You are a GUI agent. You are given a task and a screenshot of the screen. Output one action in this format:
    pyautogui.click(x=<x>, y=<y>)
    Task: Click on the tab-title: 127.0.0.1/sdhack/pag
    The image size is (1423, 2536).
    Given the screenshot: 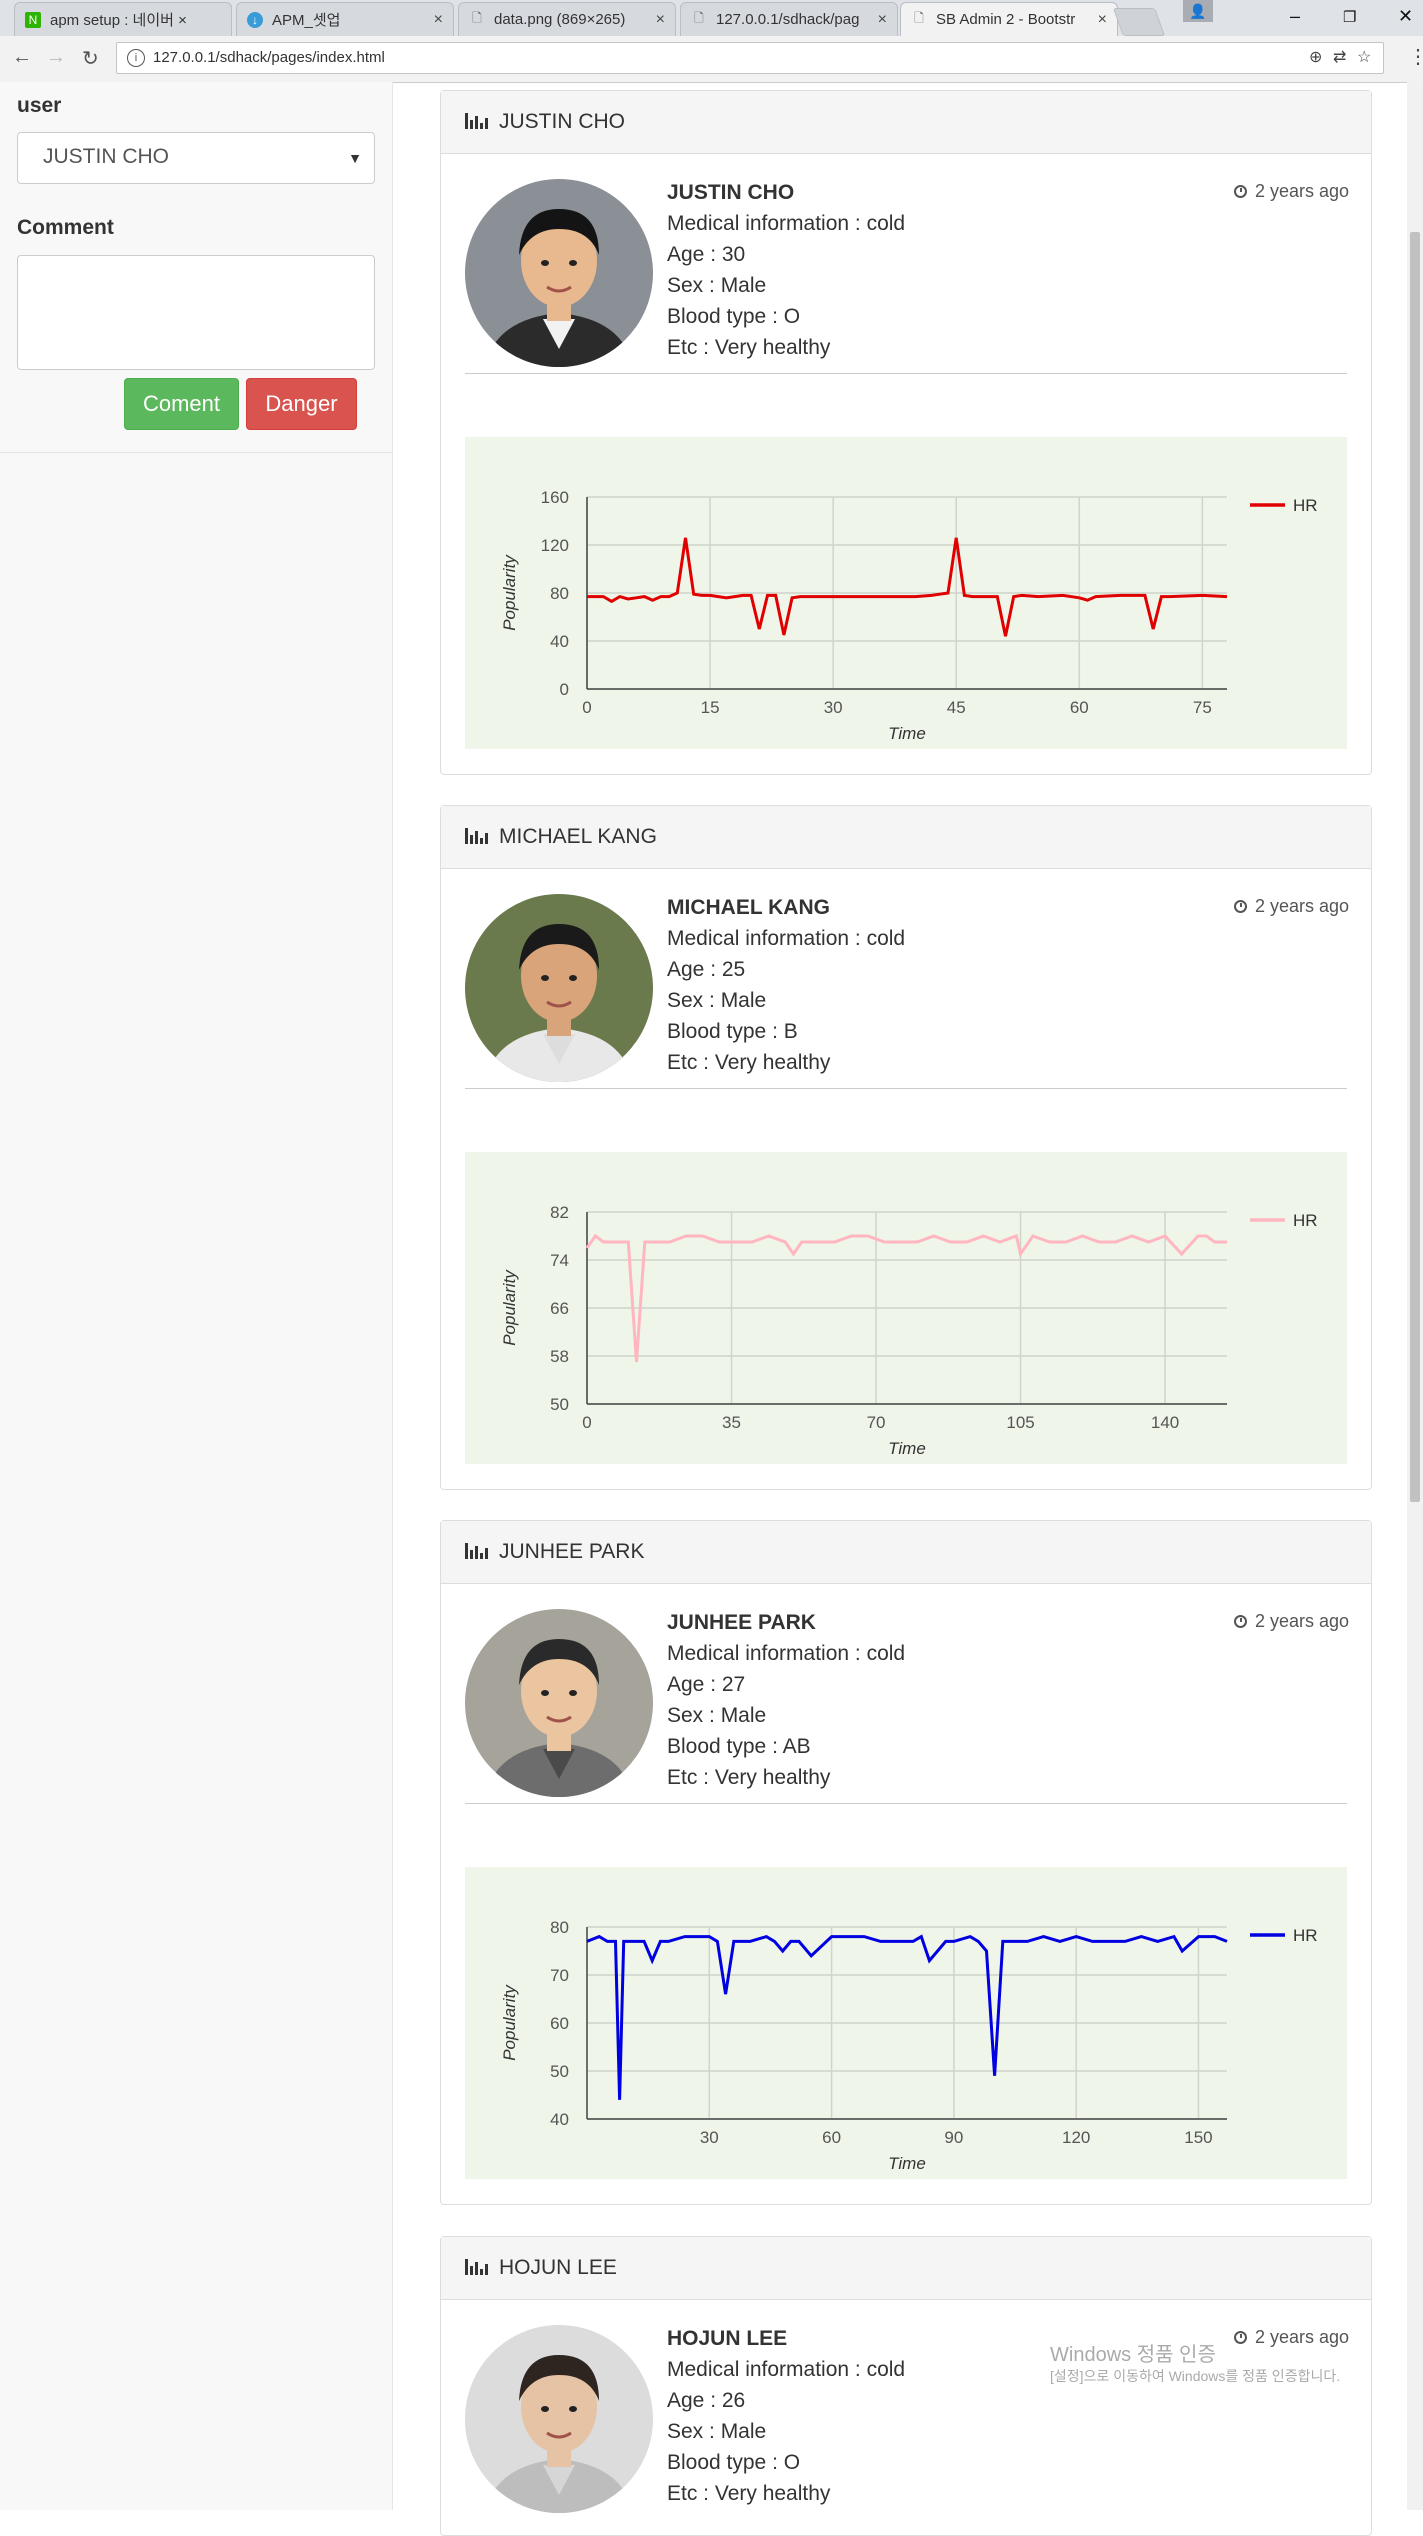 What is the action you would take?
    pyautogui.click(x=788, y=19)
    